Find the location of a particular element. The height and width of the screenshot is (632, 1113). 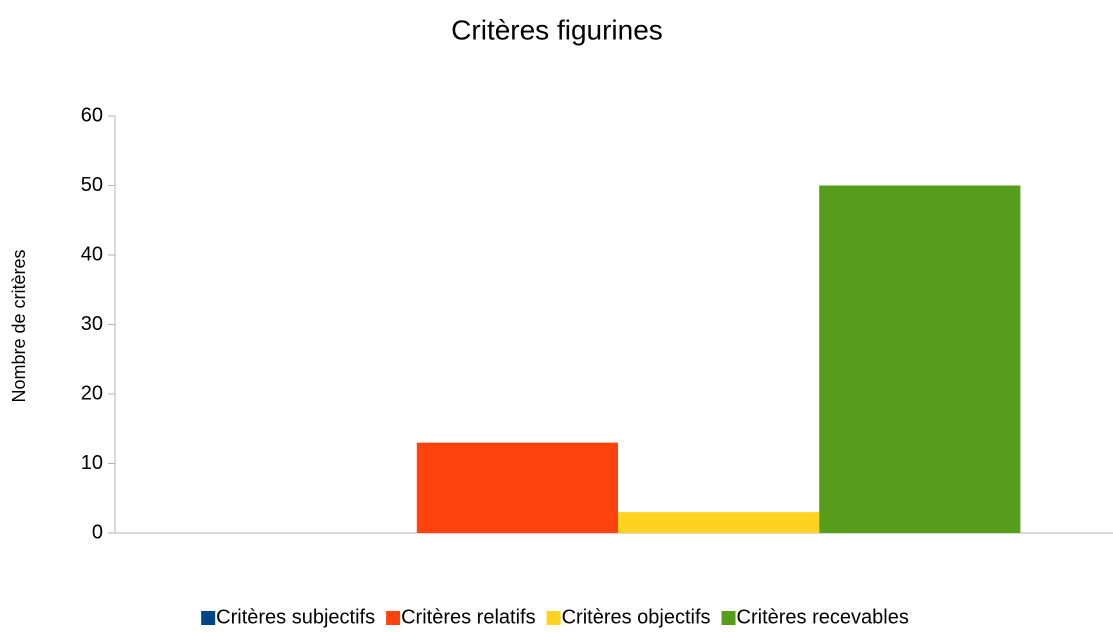

y-tick-label: 40 is located at coordinates (92, 254).